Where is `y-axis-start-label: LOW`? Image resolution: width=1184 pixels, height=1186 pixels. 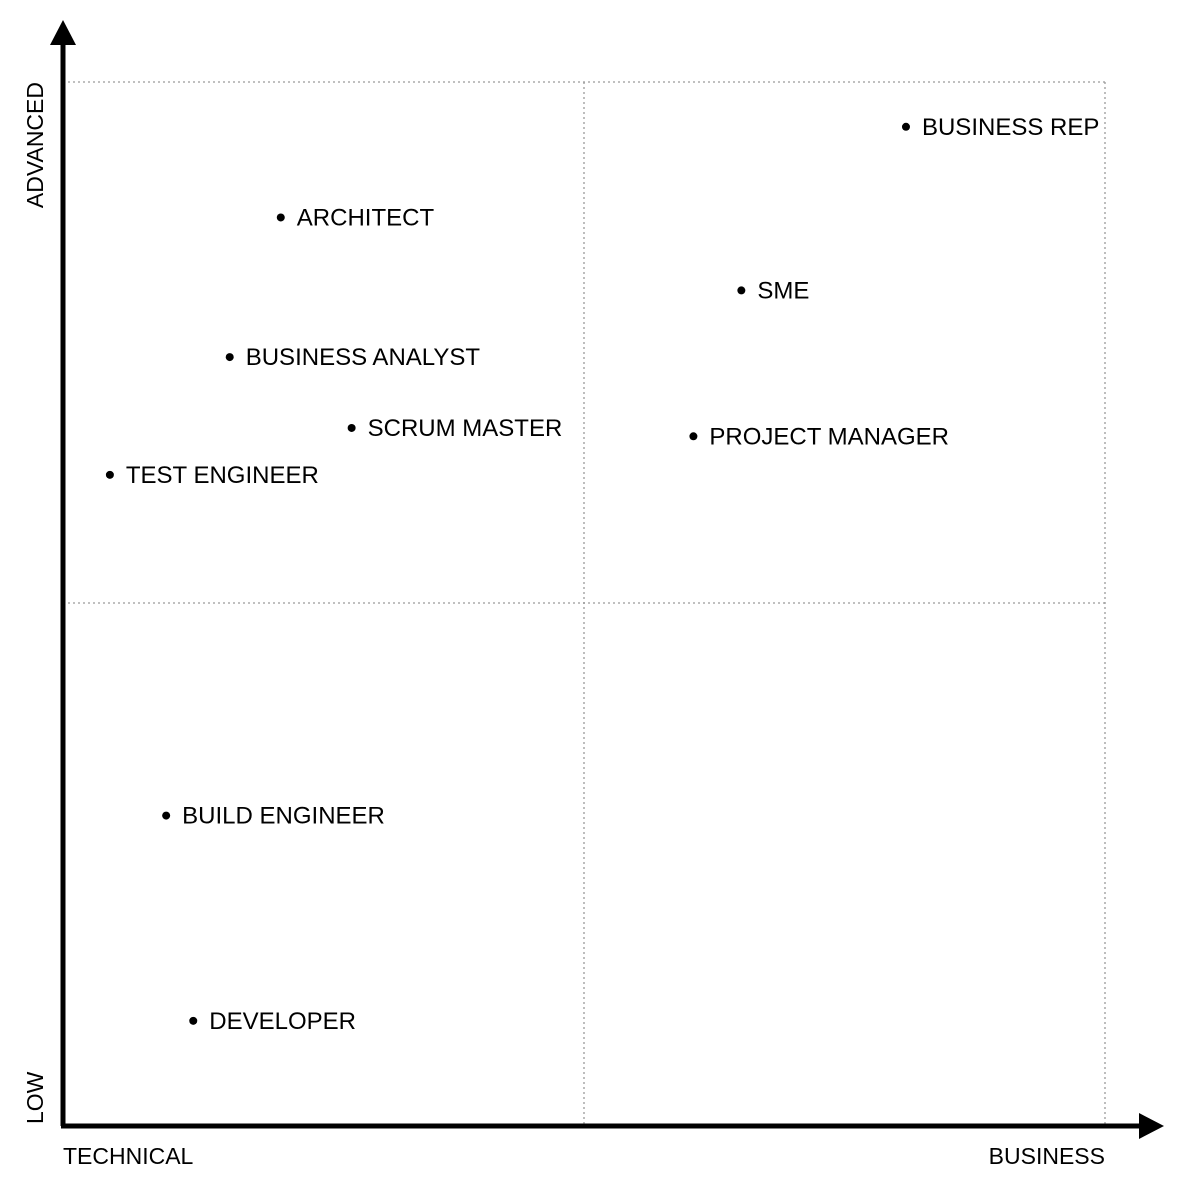
y-axis-start-label: LOW is located at coordinates (35, 1097).